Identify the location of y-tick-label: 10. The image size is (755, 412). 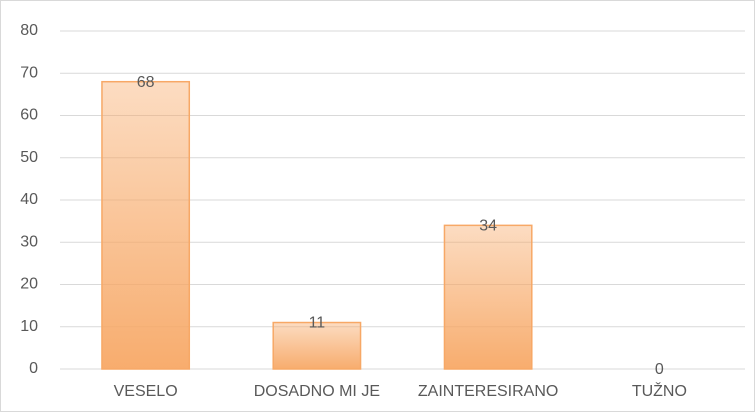
(29, 326).